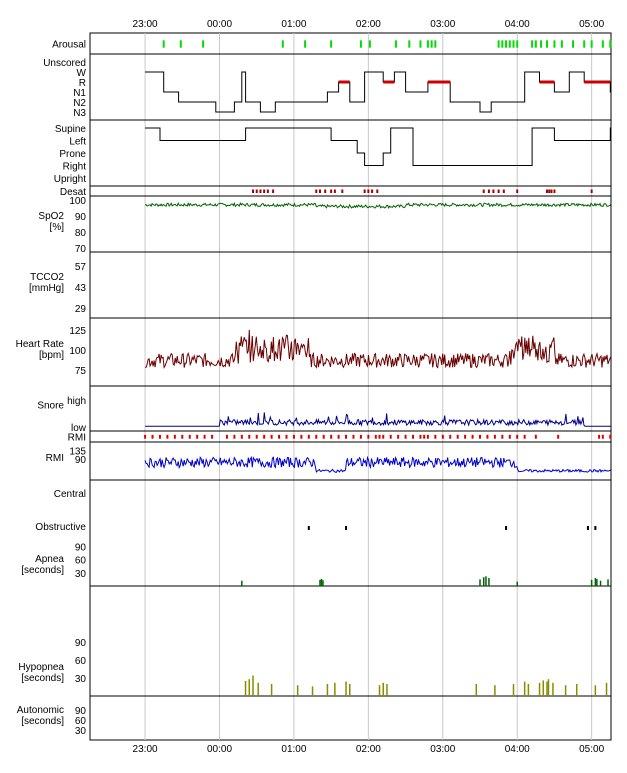 This screenshot has width=627, height=773. What do you see at coordinates (40, 344) in the screenshot?
I see `label-hr-0: Heart Rate` at bounding box center [40, 344].